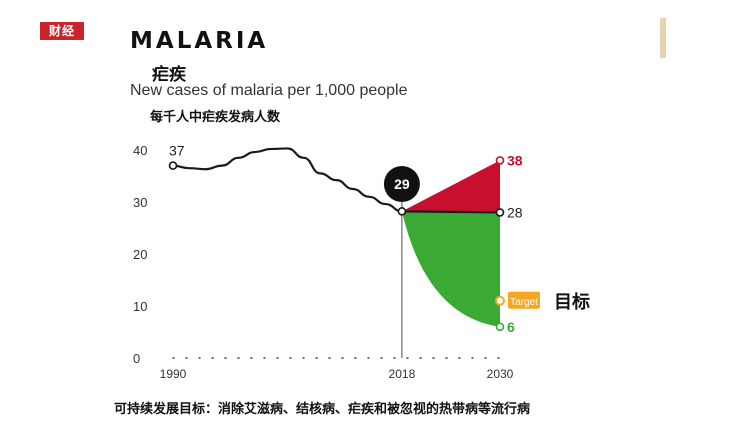 The height and width of the screenshot is (435, 735). Describe the element at coordinates (169, 75) in the screenshot. I see `chart-title-zh: 疟疾` at that location.